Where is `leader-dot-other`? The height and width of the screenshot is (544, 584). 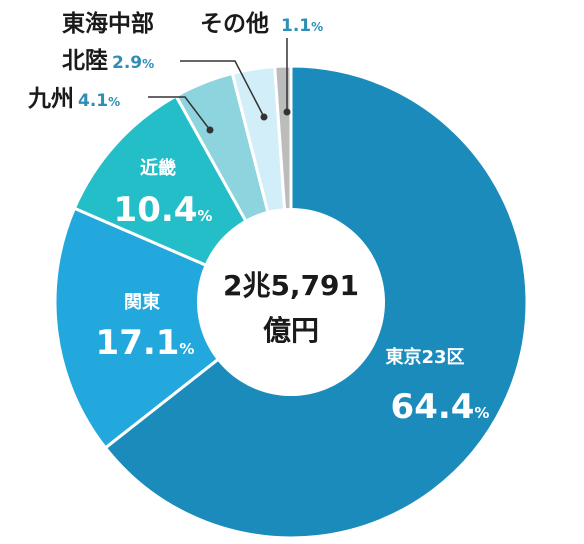 leader-dot-other is located at coordinates (287, 112).